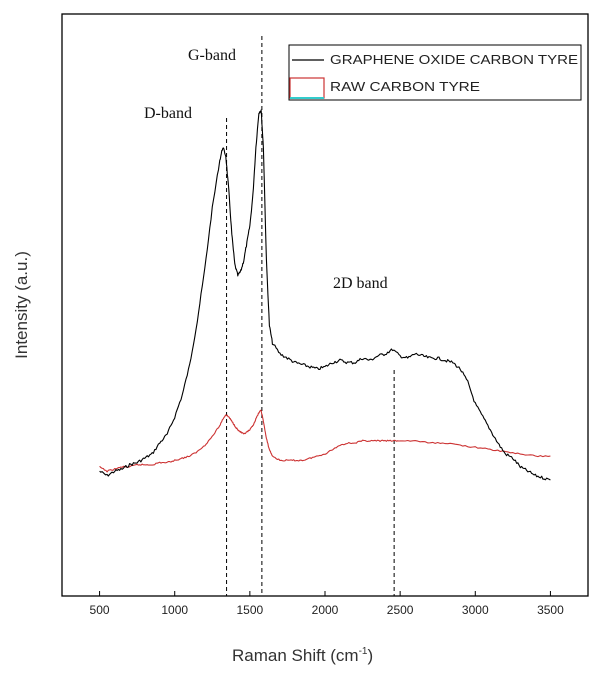 This screenshot has width=589, height=673. Describe the element at coordinates (168, 113) in the screenshot. I see `d-band-label: D-band` at that location.